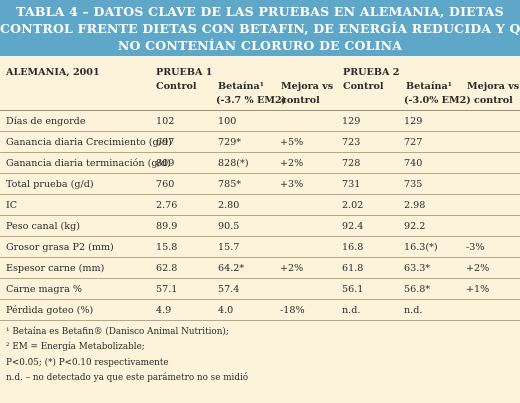  I want to click on control-1-value: 62.8, so click(187, 268).